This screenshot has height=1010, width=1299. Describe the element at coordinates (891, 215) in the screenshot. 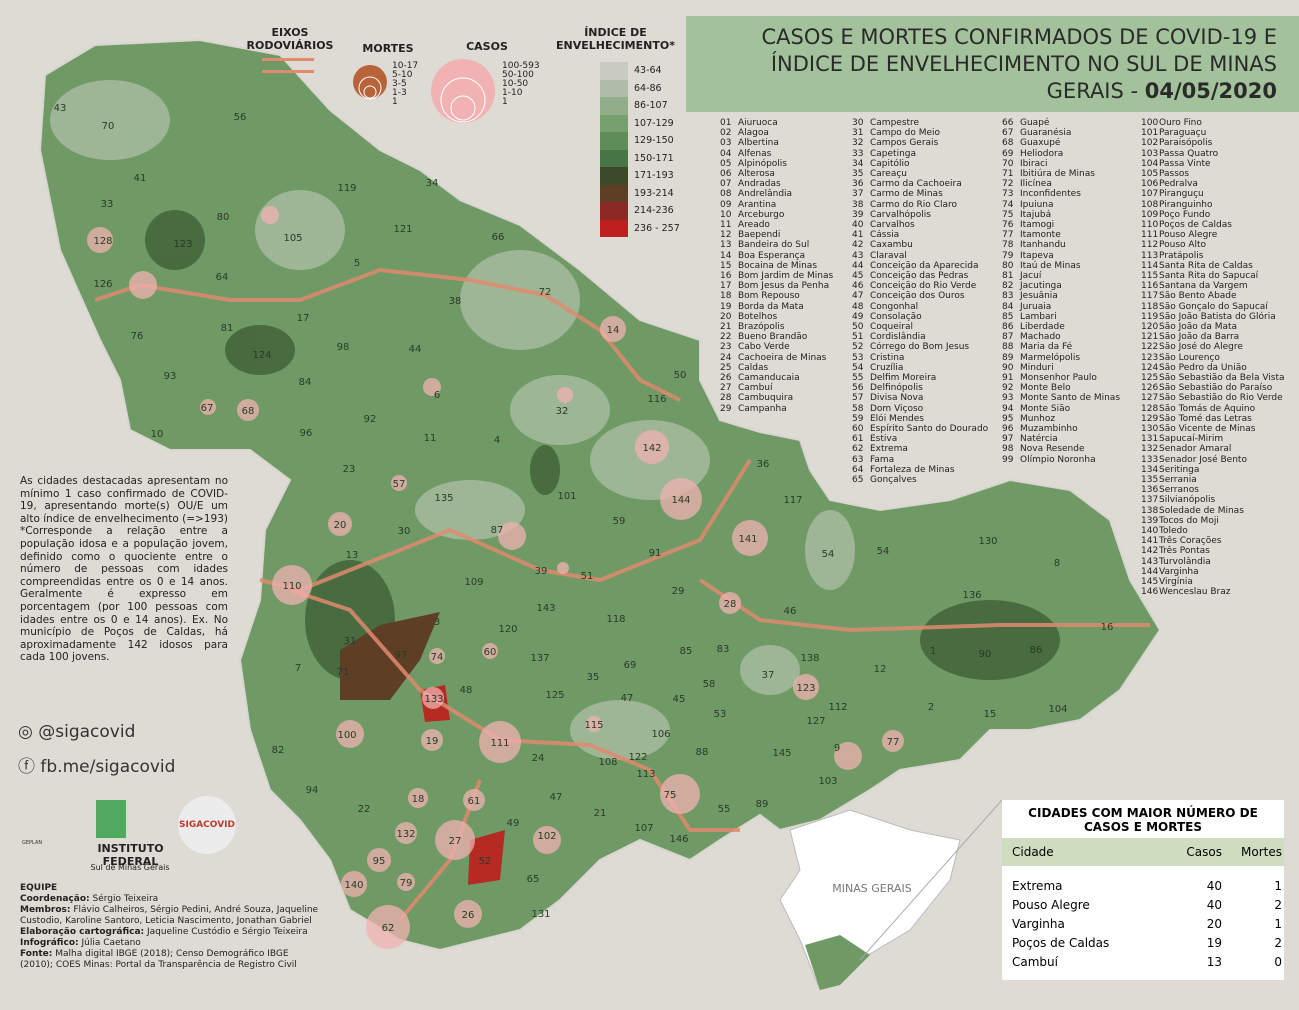

I see `city-item: 39 Carvalhópolis` at that location.